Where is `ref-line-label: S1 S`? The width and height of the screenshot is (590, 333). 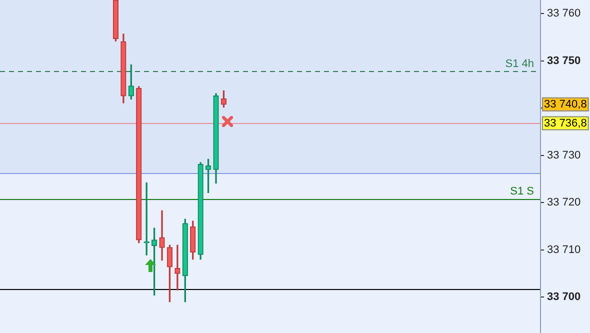 ref-line-label: S1 S is located at coordinates (522, 191).